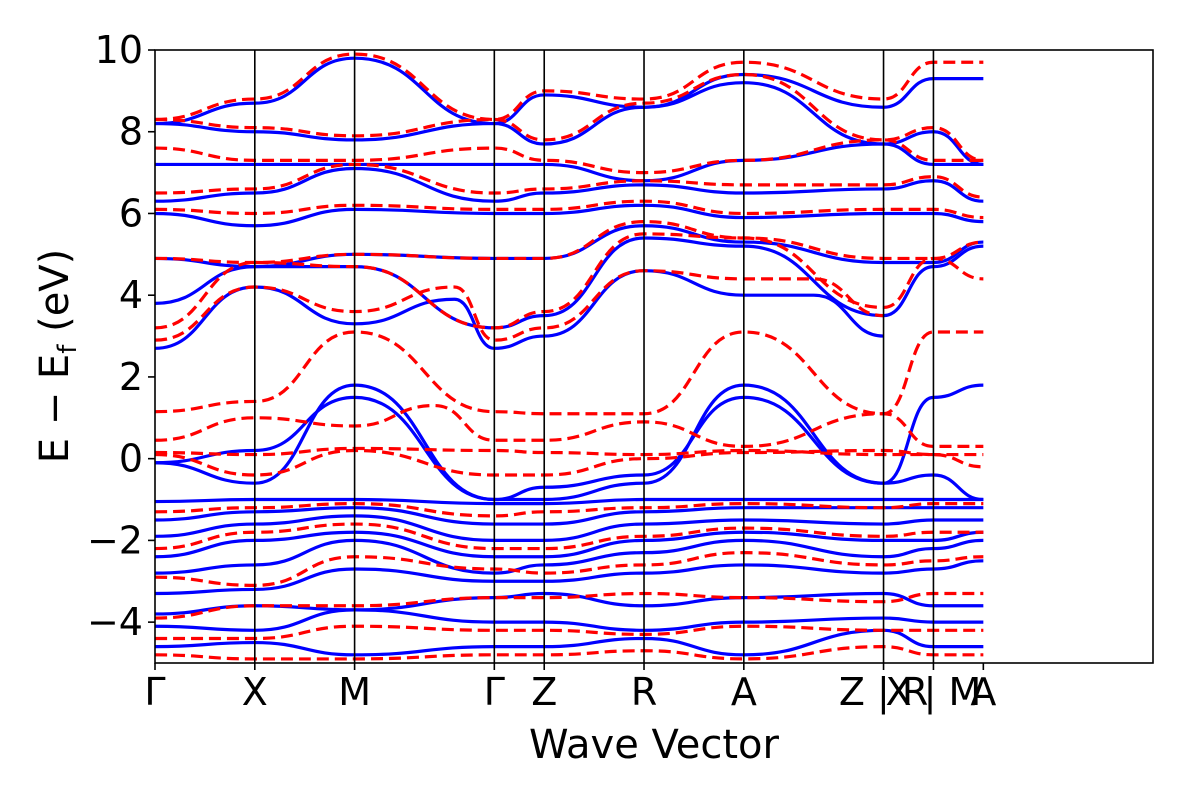 The height and width of the screenshot is (800, 1200). I want to click on y-tick-label: 4, so click(131, 295).